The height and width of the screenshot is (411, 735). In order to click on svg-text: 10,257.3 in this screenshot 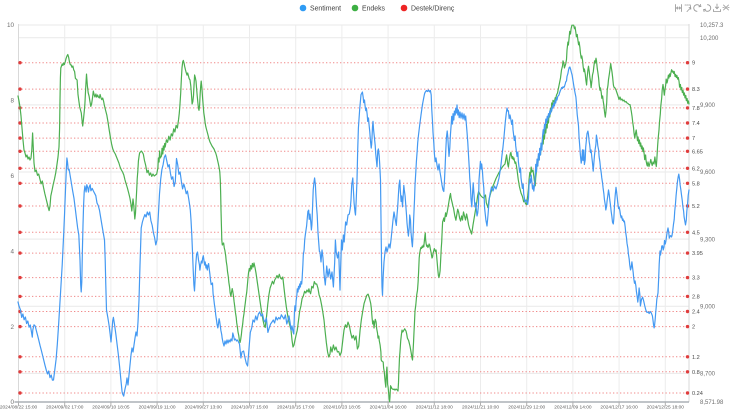, I will do `click(712, 26)`.